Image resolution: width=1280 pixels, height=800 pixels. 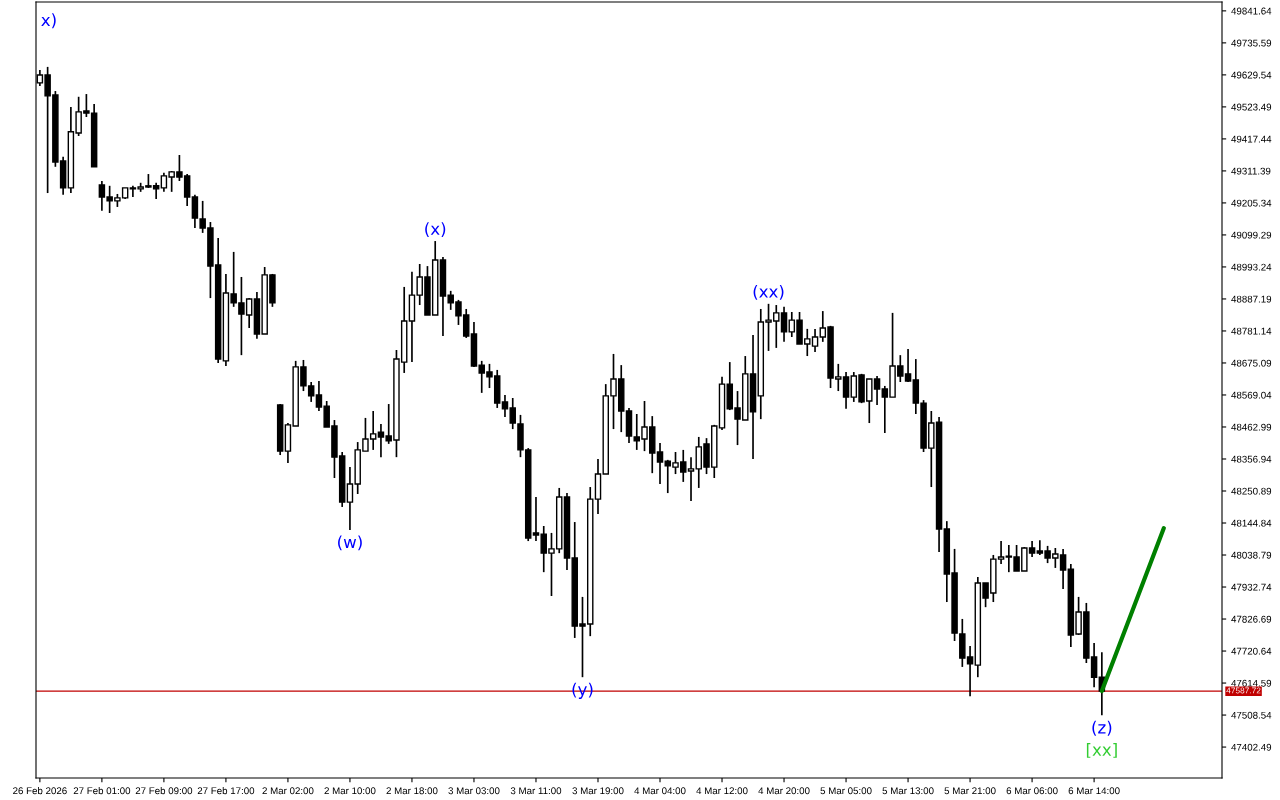 I want to click on y-tick-label: 48675.09, so click(x=1251, y=363).